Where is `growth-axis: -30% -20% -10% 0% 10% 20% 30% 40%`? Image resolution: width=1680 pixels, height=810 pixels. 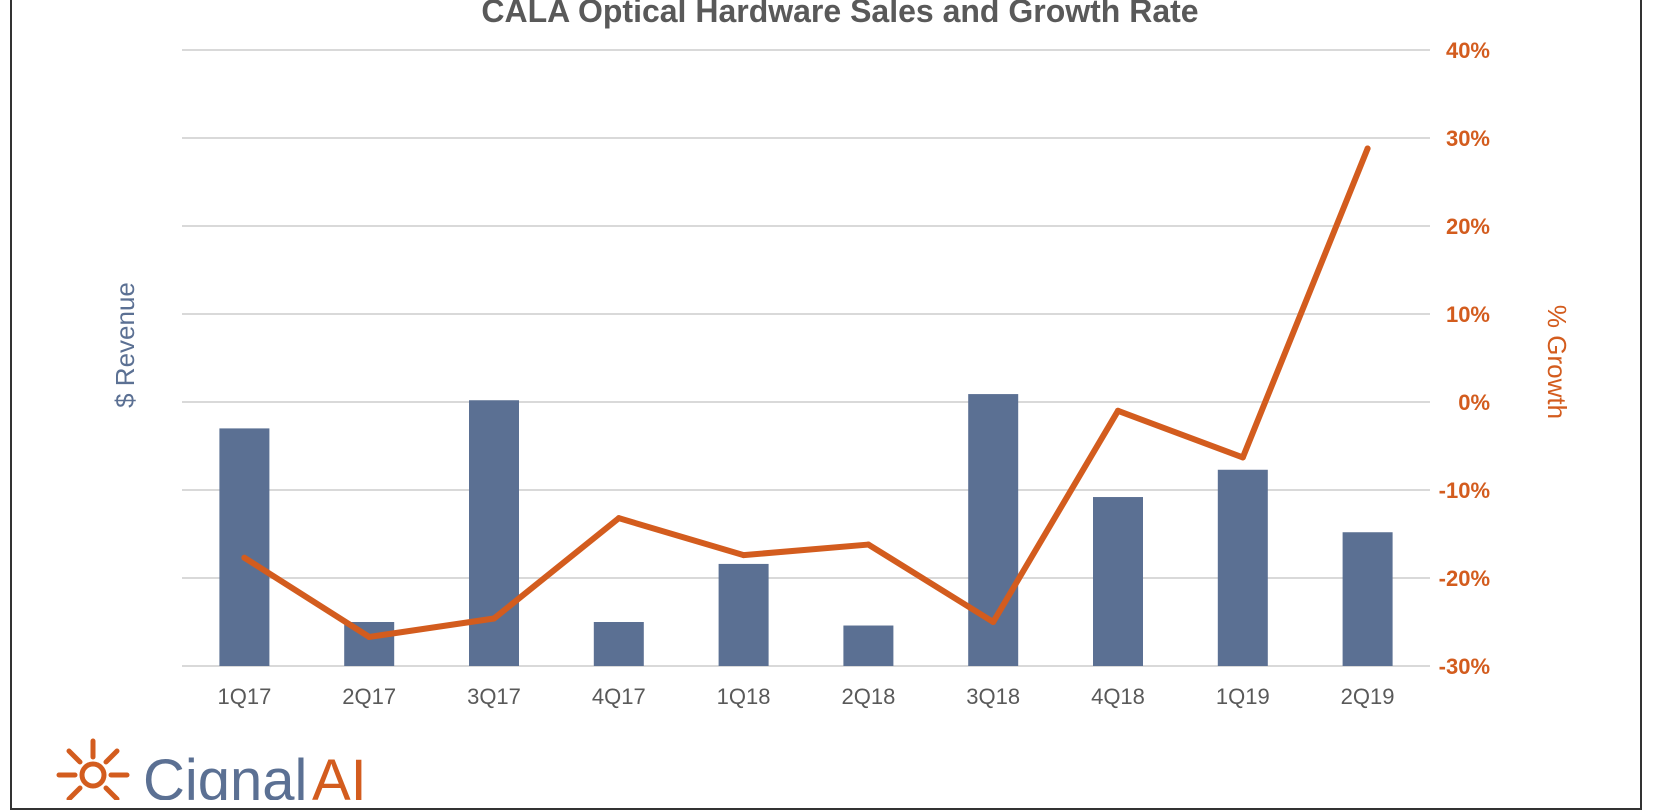
growth-axis: -30% -20% -10% 0% 10% 20% 30% 40% is located at coordinates (1464, 358).